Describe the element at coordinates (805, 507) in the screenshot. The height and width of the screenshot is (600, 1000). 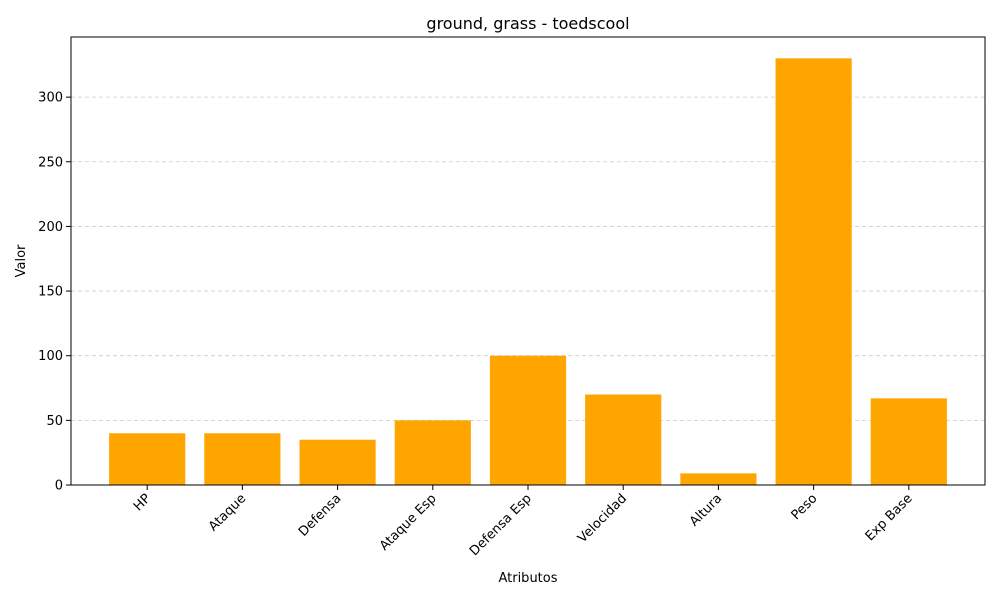
I see `x-tick-label: Peso` at that location.